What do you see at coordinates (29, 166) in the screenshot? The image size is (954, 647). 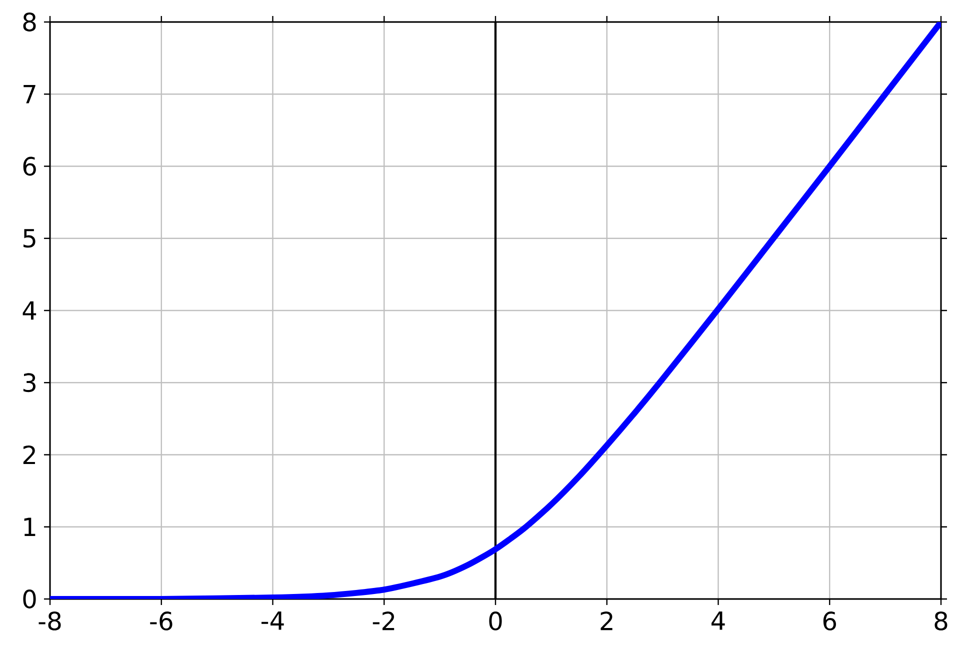 I see `y-tick-label: 6` at bounding box center [29, 166].